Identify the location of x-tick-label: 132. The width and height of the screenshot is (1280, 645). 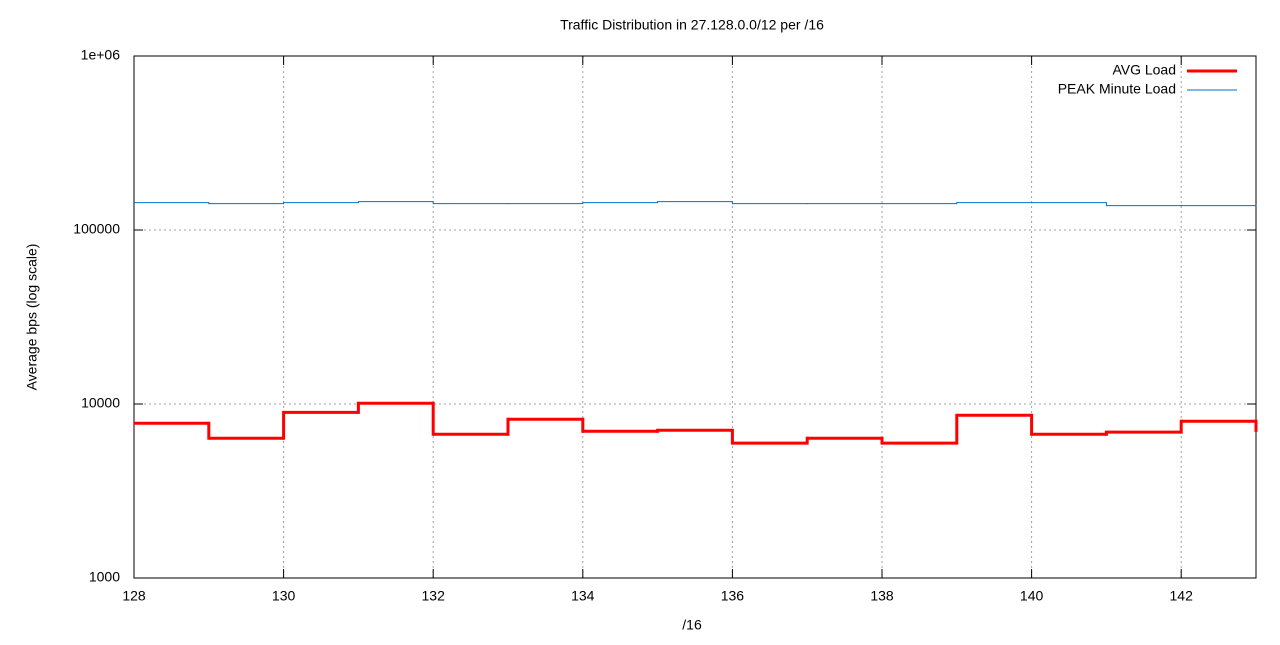
(434, 596).